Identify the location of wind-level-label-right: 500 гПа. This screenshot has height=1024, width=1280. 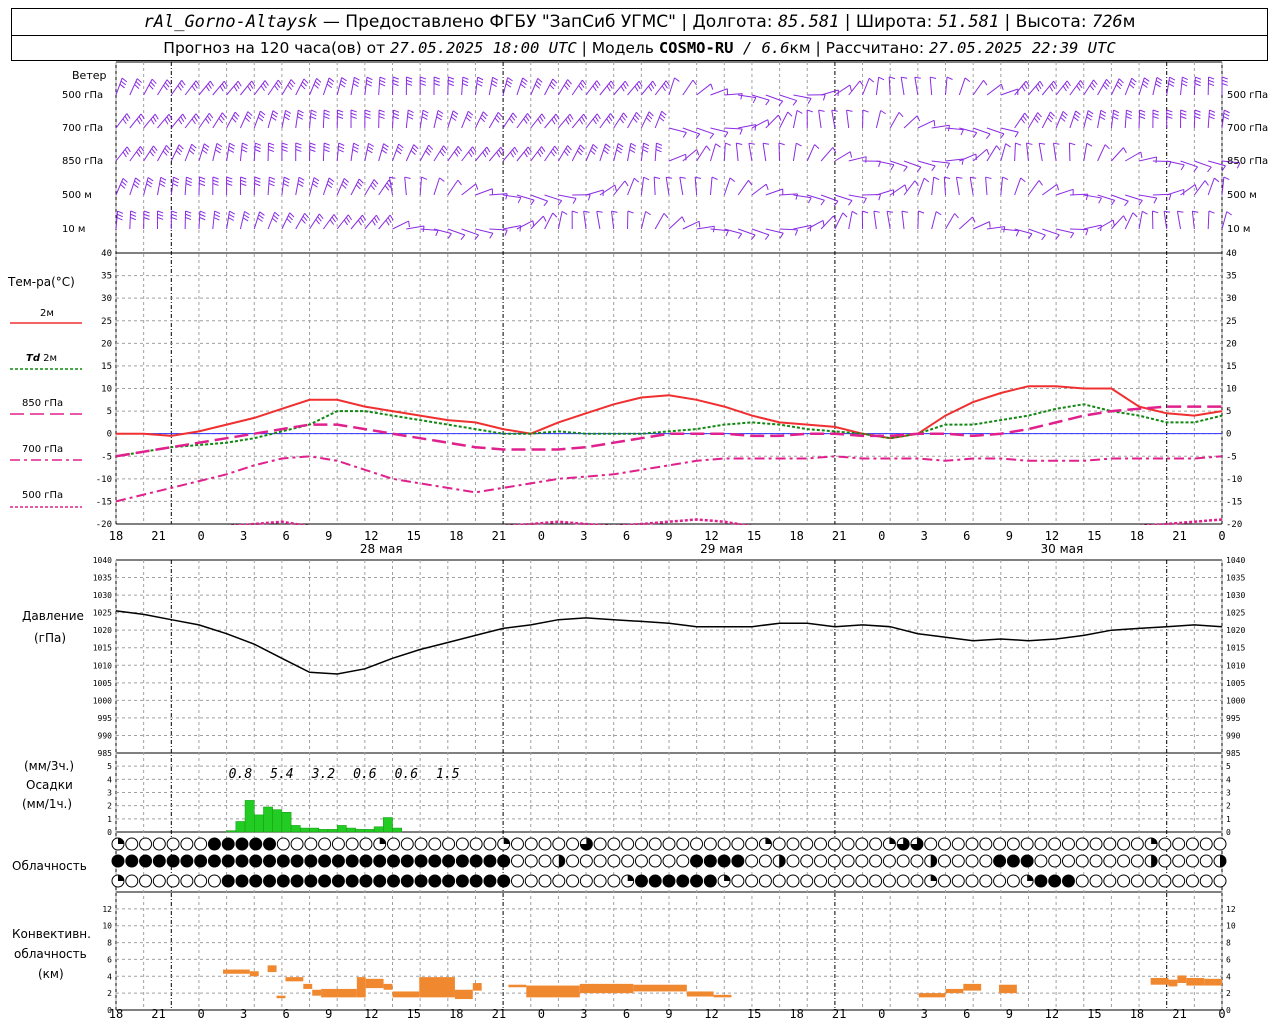
(1248, 95).